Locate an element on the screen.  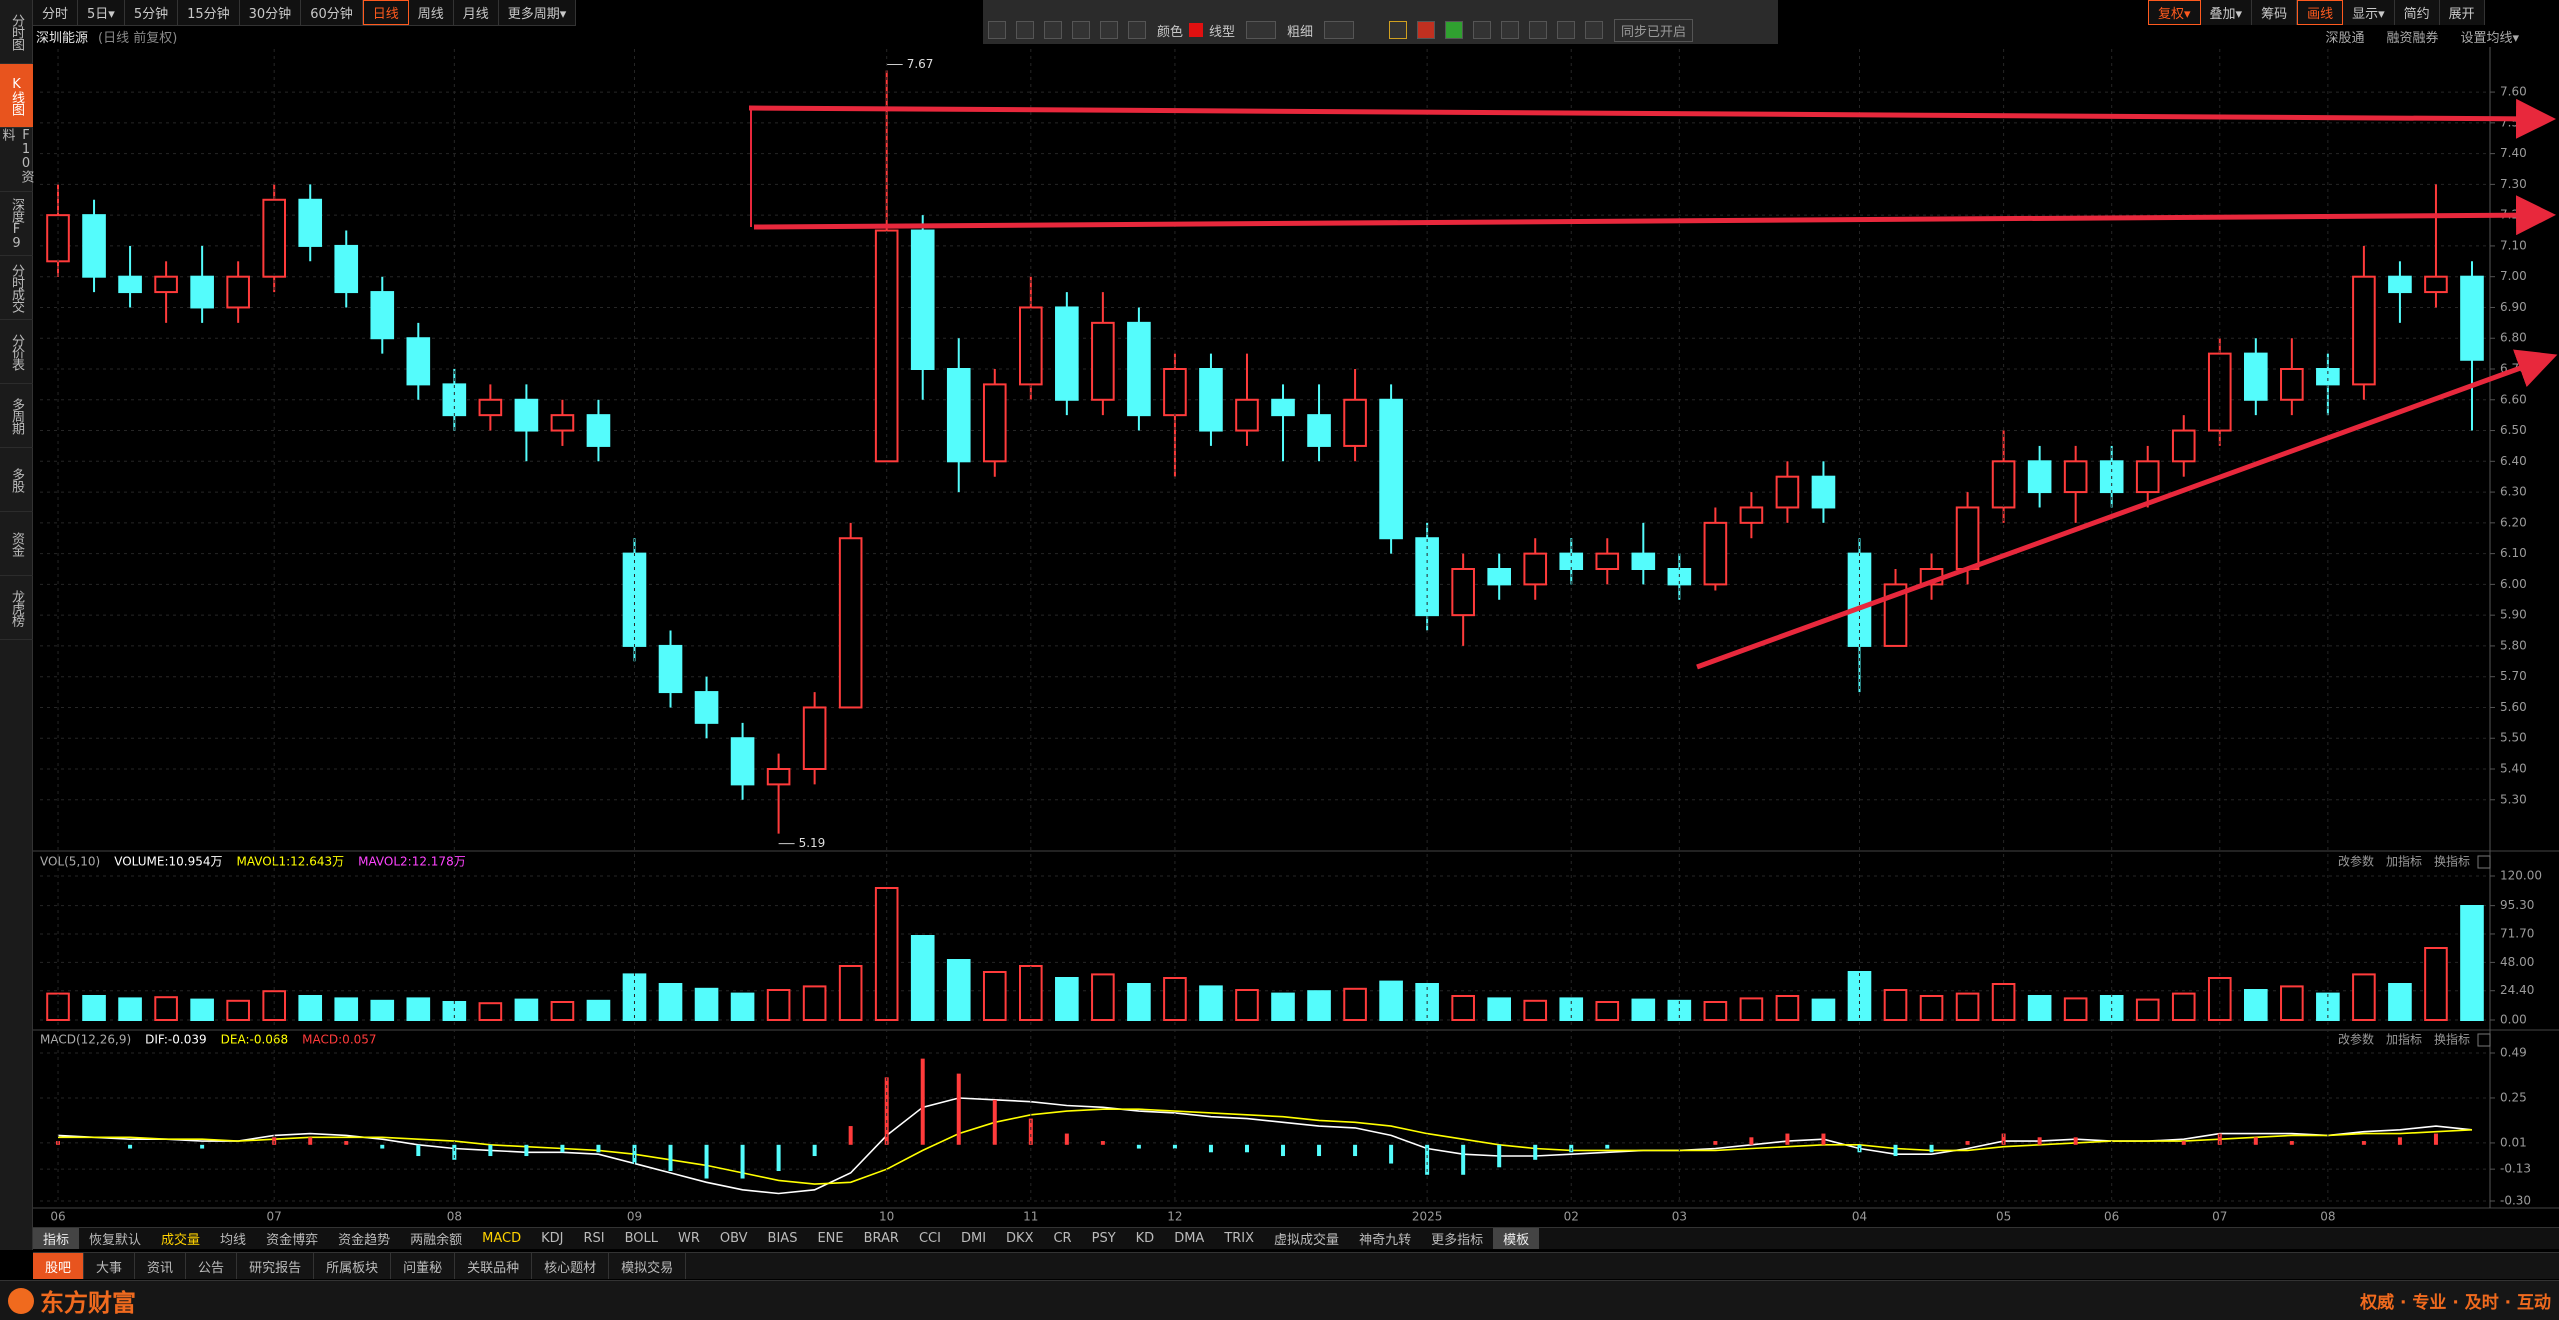
indicator-tab: 指标 is located at coordinates (56, 1238).